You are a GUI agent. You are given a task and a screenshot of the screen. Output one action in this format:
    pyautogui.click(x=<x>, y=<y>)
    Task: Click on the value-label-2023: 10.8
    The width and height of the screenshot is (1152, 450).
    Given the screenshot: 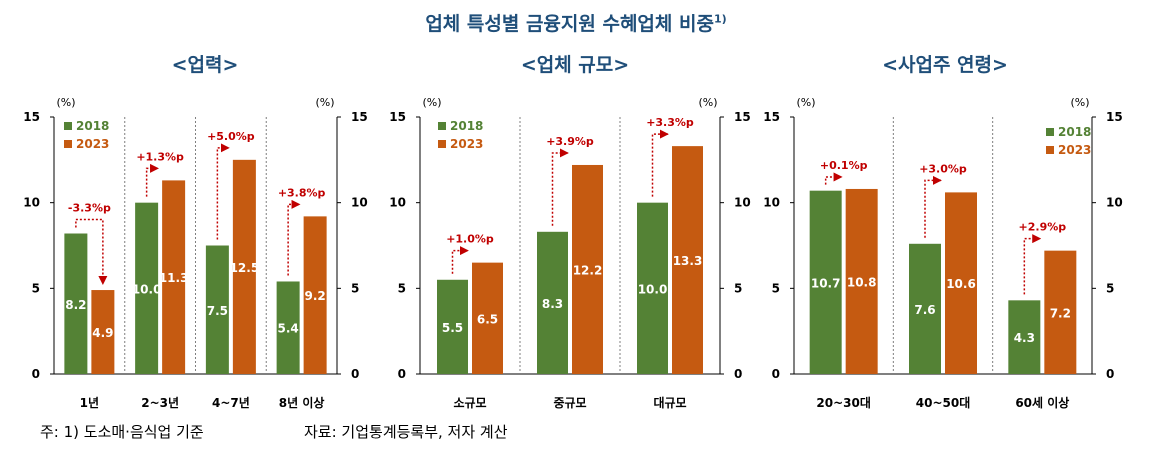 What is the action you would take?
    pyautogui.click(x=862, y=282)
    